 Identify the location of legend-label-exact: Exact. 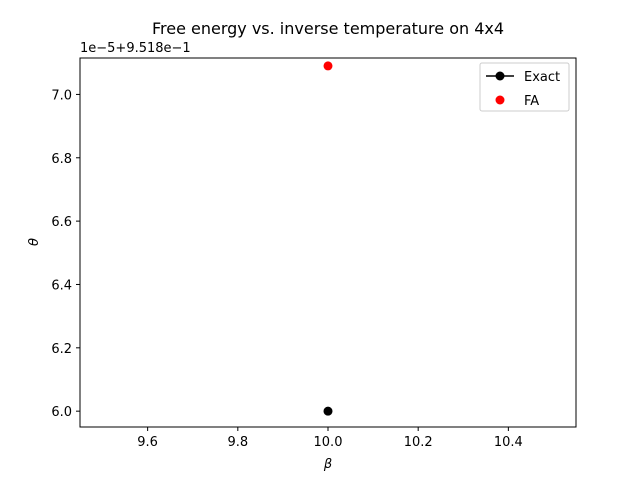
(542, 77).